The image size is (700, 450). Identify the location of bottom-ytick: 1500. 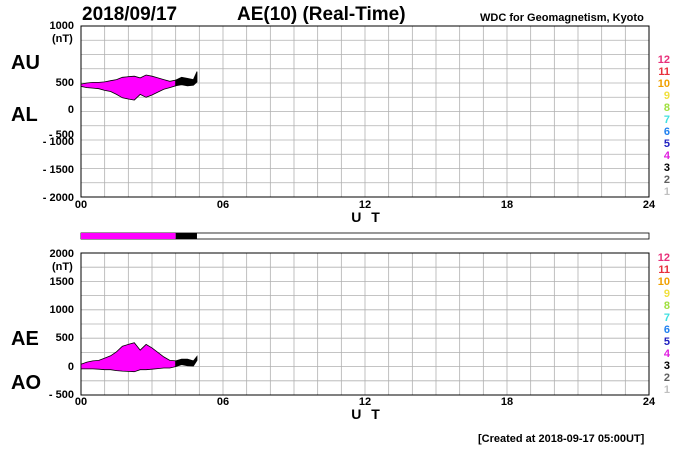
(61, 282).